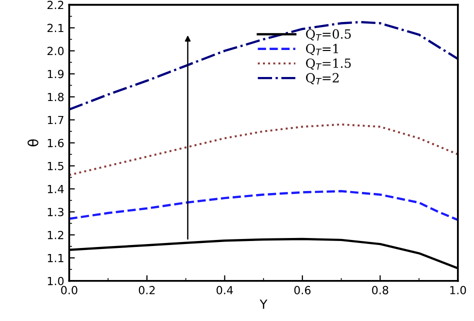  Describe the element at coordinates (69, 290) in the screenshot. I see `x-tick-label: 0.0` at that location.